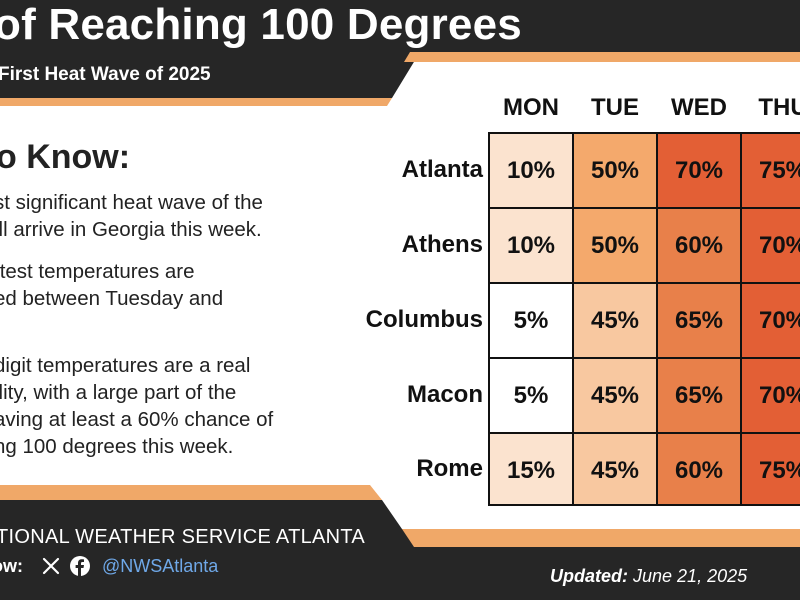 This screenshot has height=600, width=800. What do you see at coordinates (105, 74) in the screenshot?
I see `page-subtitle: First Heat Wave of 2025` at bounding box center [105, 74].